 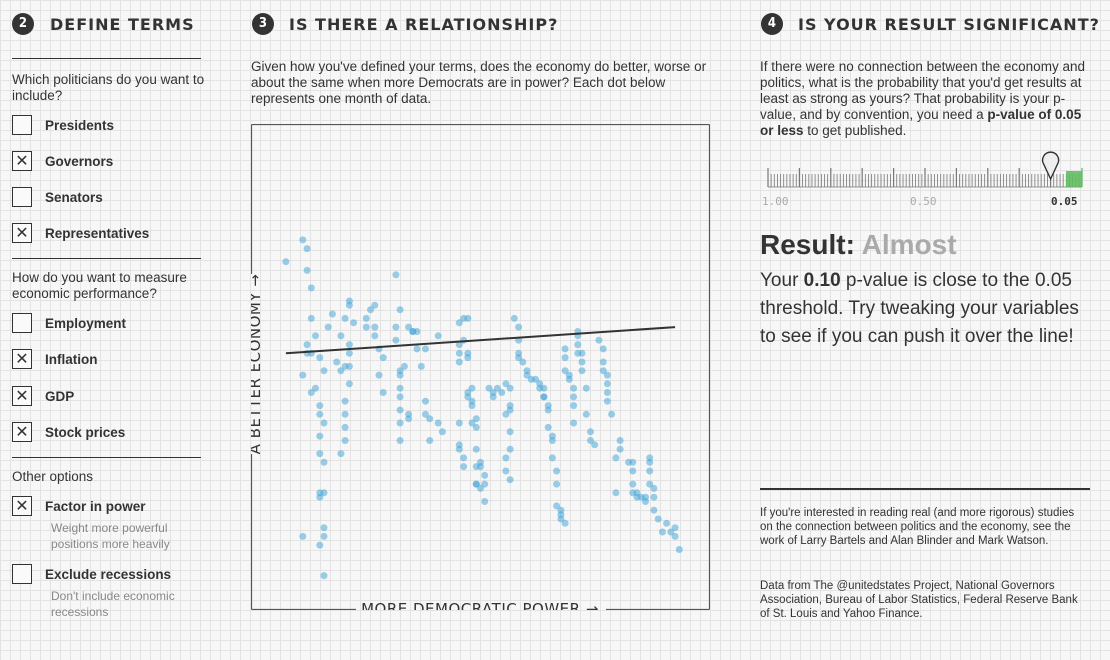 I want to click on governors-checkbox: ✕, so click(x=22, y=161).